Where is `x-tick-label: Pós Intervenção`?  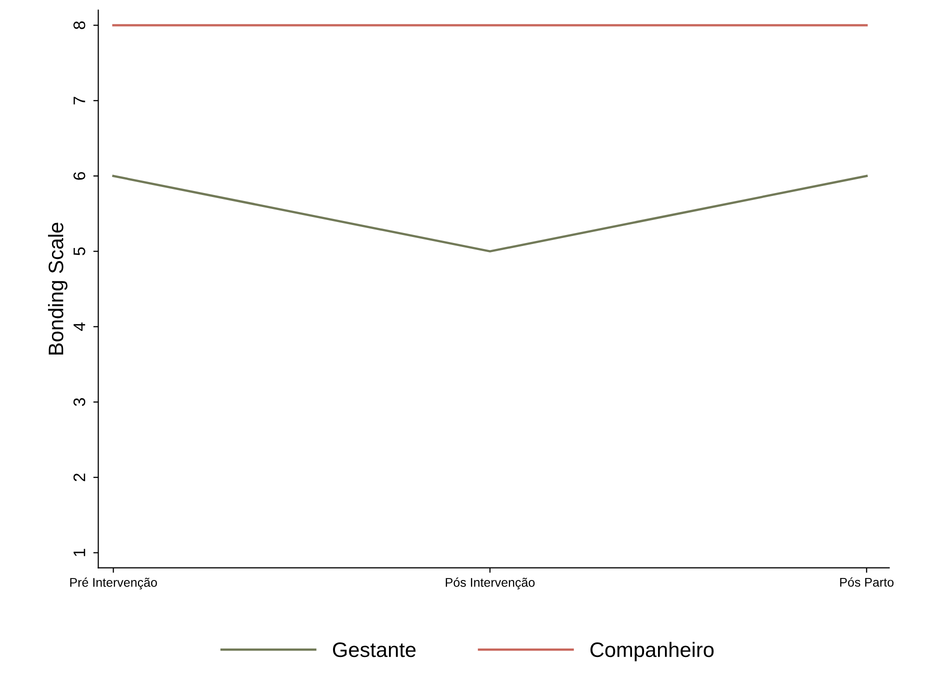 x-tick-label: Pós Intervenção is located at coordinates (490, 584).